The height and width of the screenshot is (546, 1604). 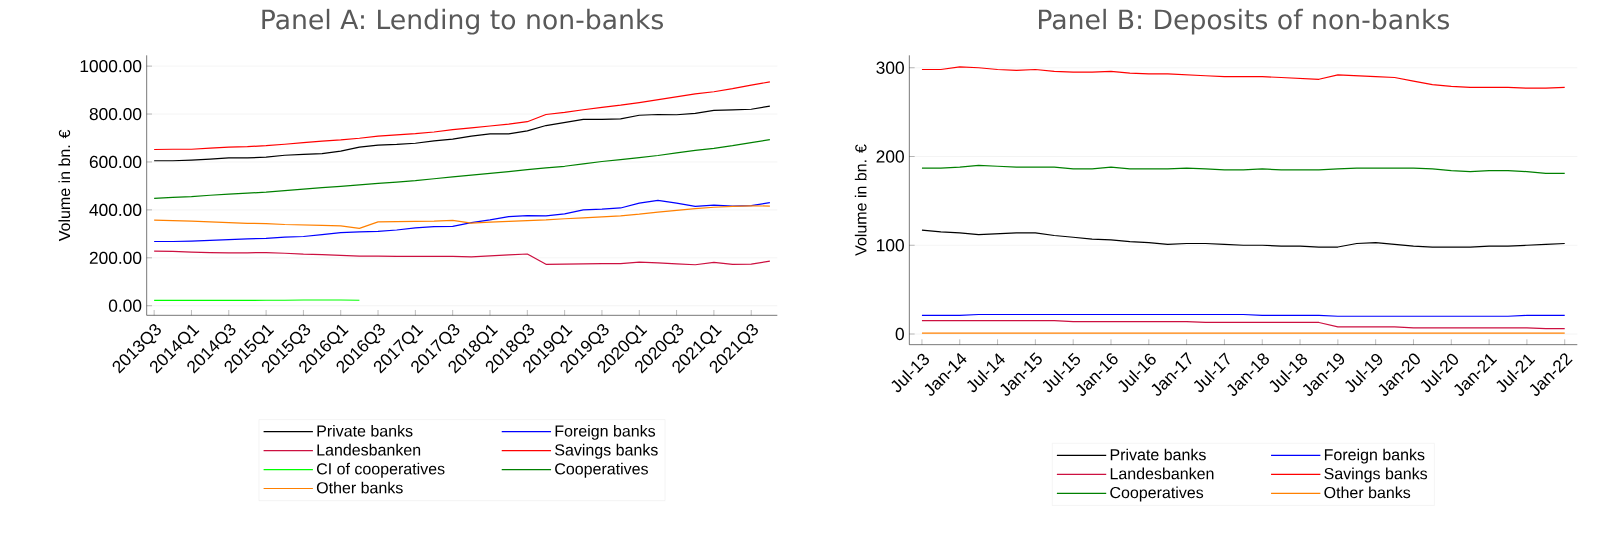 What do you see at coordinates (890, 245) in the screenshot?
I see `y-tick-label: 100` at bounding box center [890, 245].